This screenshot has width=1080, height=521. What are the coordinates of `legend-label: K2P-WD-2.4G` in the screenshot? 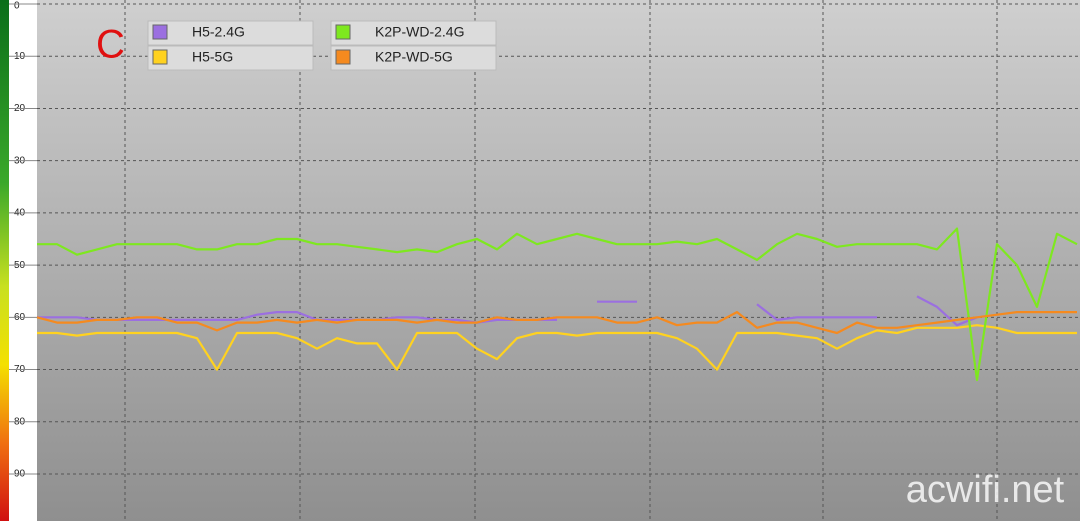 It's located at (419, 32).